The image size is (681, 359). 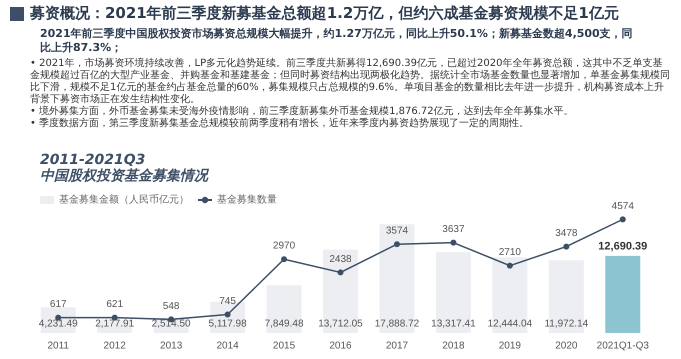 I want to click on data-label: 4574, so click(x=623, y=206).